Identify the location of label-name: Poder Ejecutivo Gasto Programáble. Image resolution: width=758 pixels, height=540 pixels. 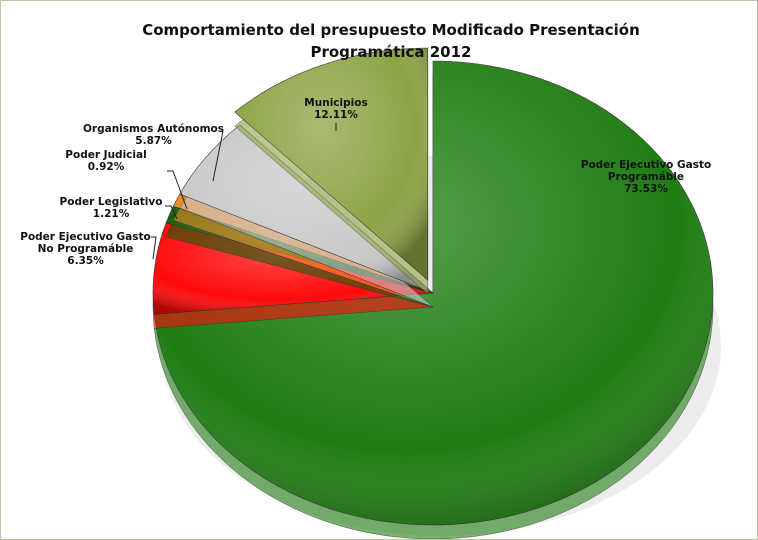
(646, 171).